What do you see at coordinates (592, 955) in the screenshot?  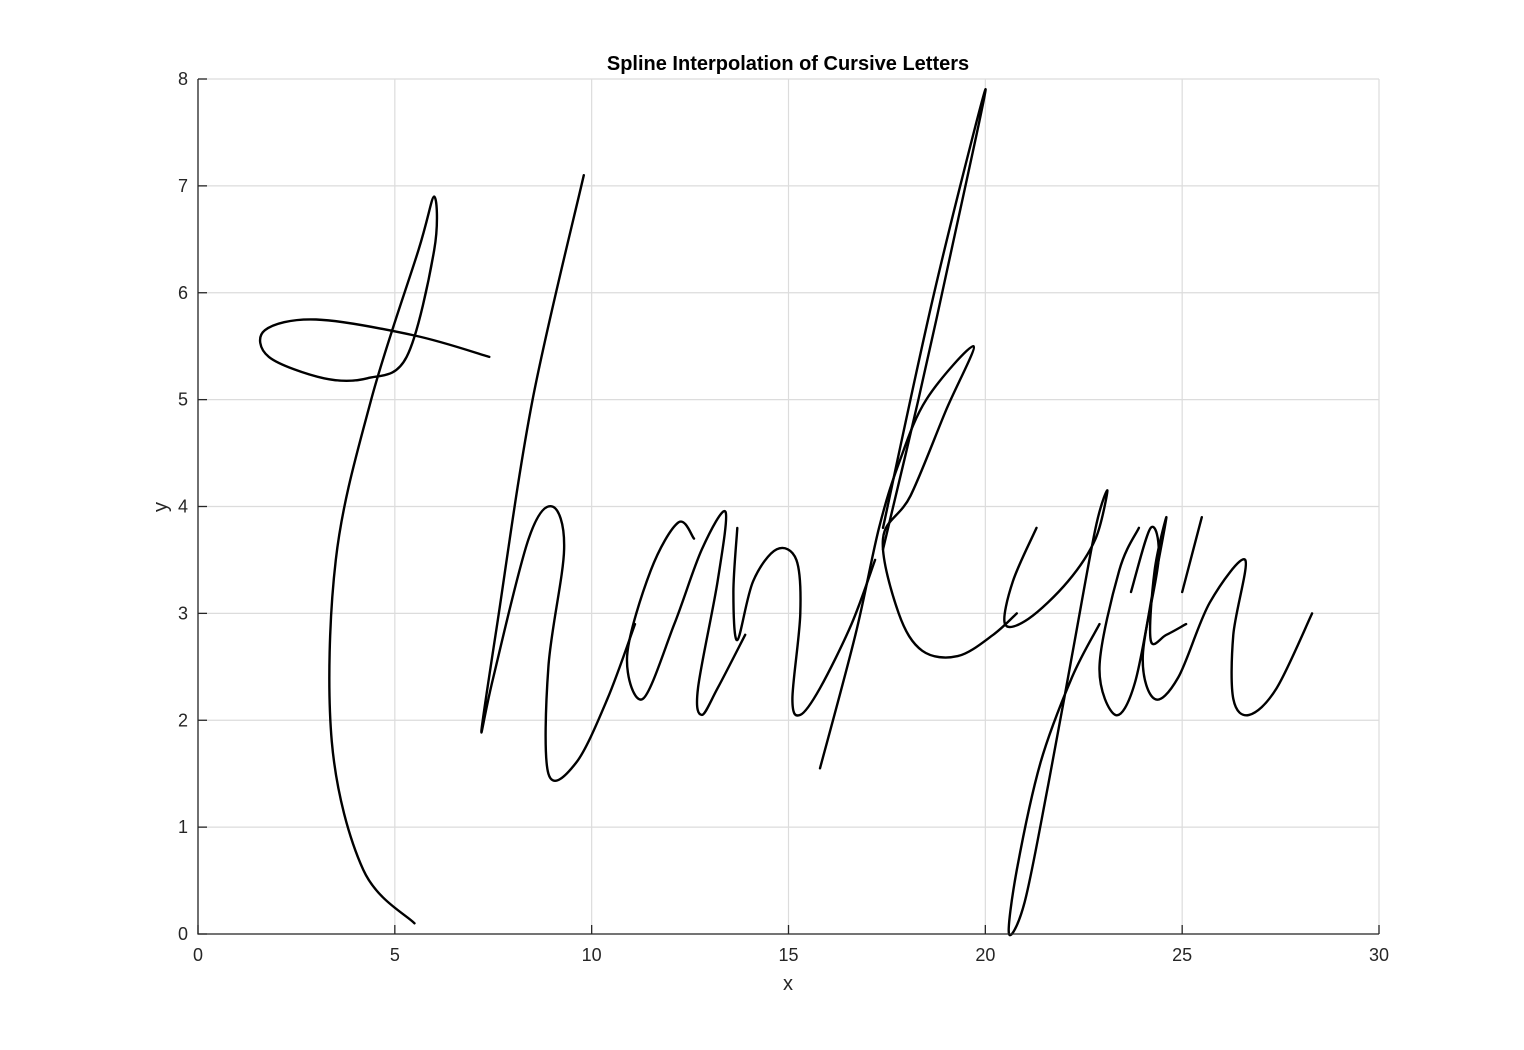 I see `x-tick-label: 10` at bounding box center [592, 955].